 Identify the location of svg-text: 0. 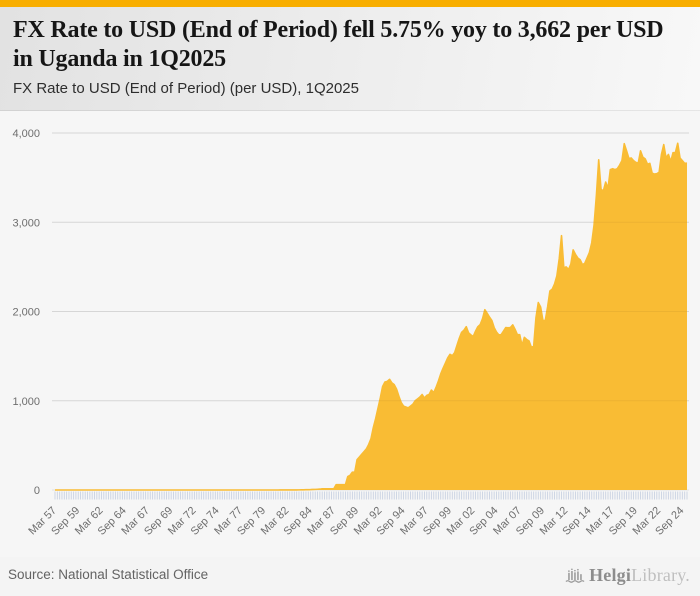
(37, 491).